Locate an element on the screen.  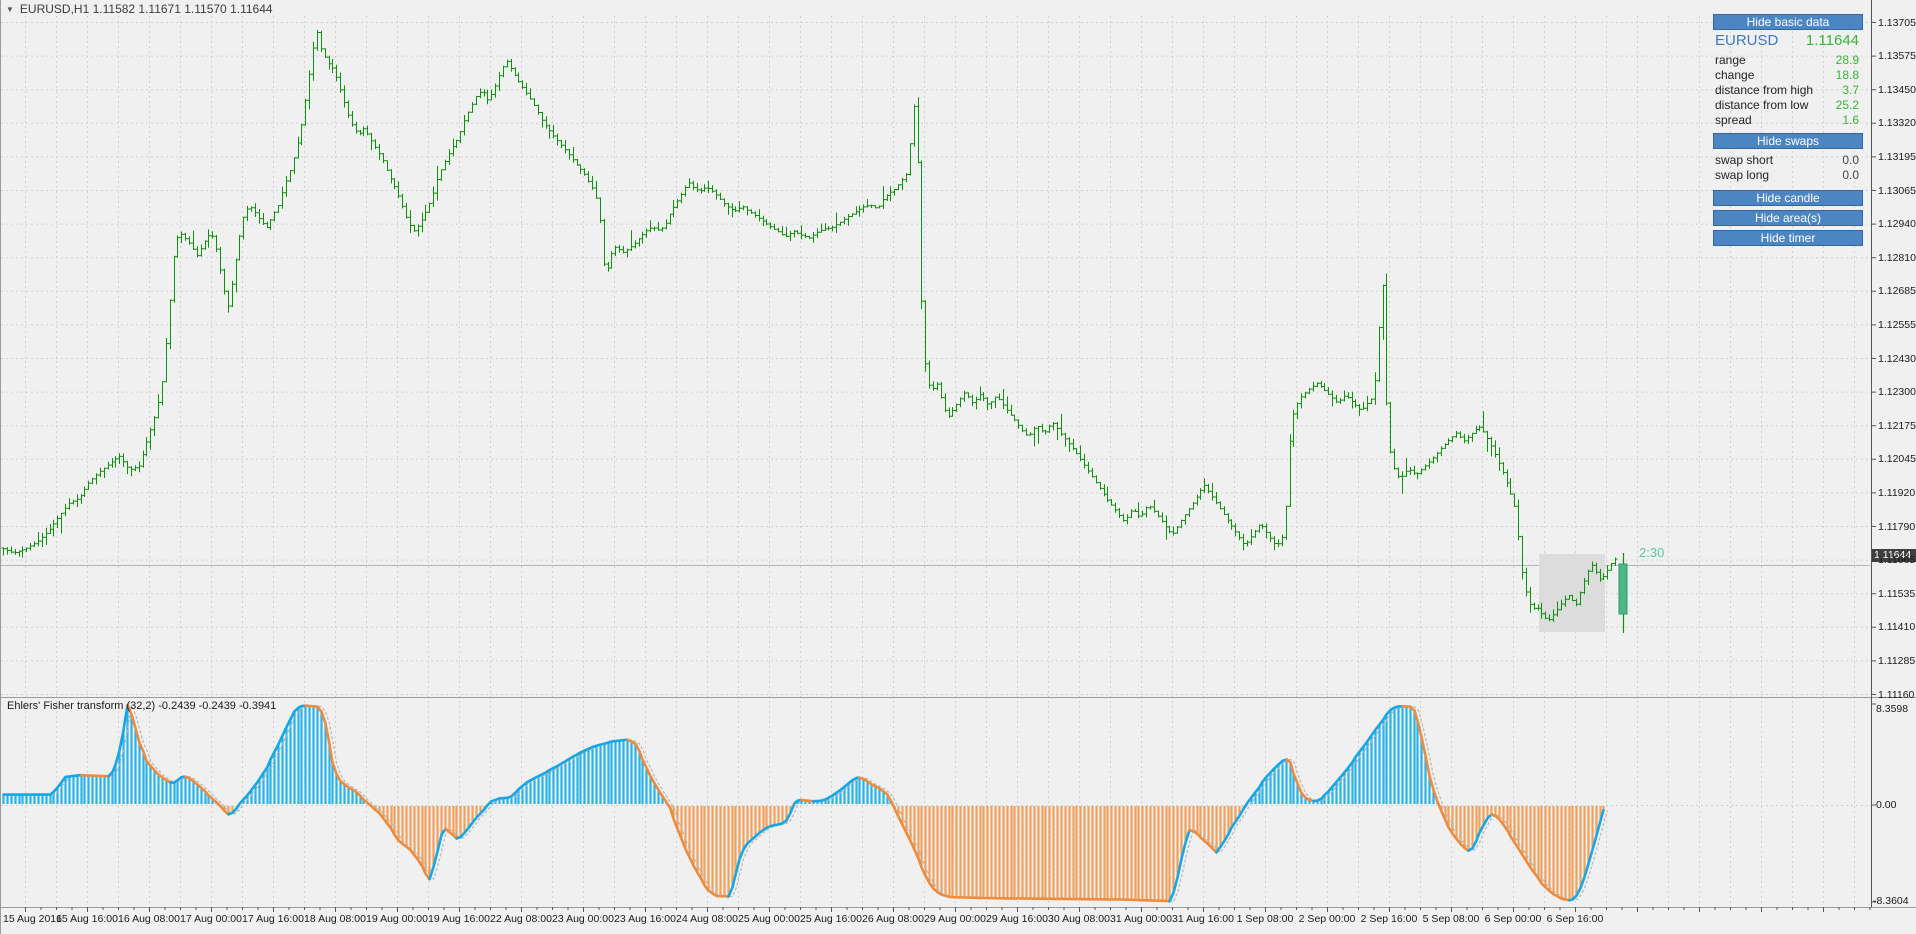
candle-timer: 2:30 is located at coordinates (1652, 552).